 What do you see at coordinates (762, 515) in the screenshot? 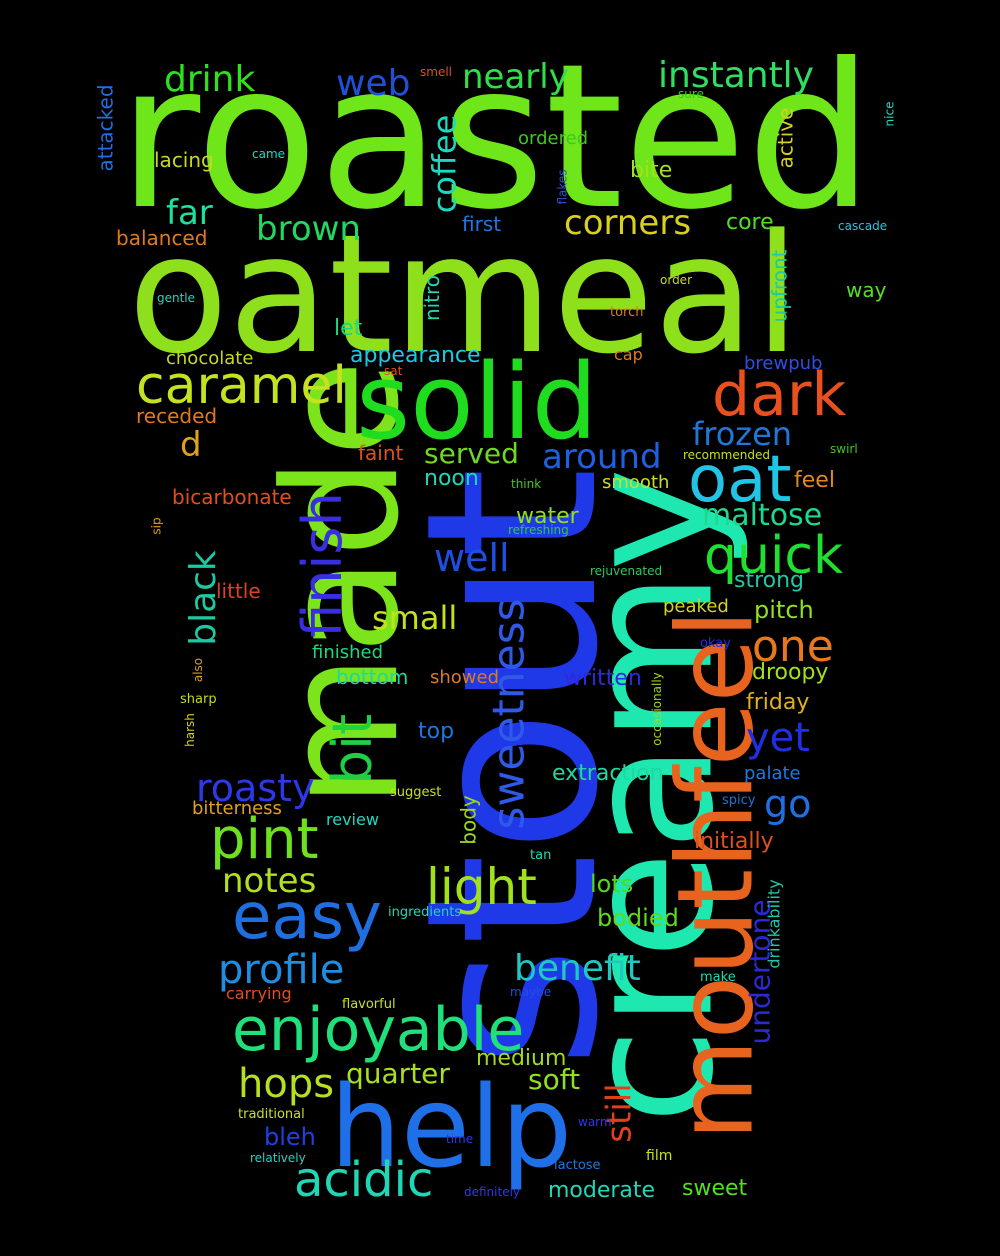
I see `word-maltose: maltose` at bounding box center [762, 515].